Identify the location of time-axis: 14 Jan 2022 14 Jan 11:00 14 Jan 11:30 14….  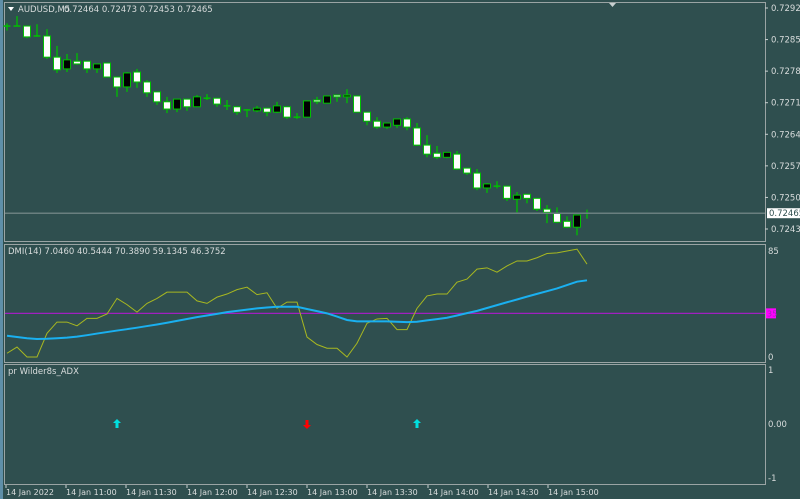
(302, 491).